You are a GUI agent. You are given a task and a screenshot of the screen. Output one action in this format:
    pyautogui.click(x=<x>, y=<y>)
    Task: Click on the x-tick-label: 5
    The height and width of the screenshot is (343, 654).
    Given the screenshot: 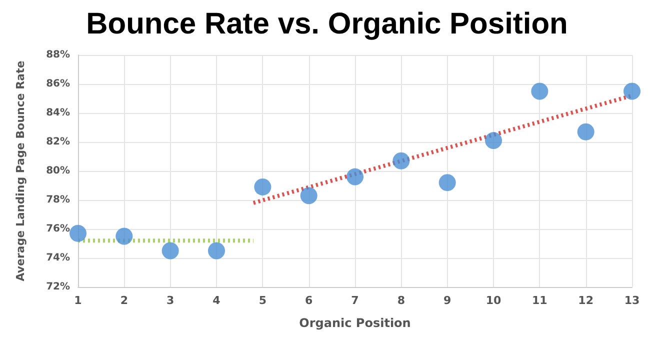 What is the action you would take?
    pyautogui.click(x=262, y=300)
    